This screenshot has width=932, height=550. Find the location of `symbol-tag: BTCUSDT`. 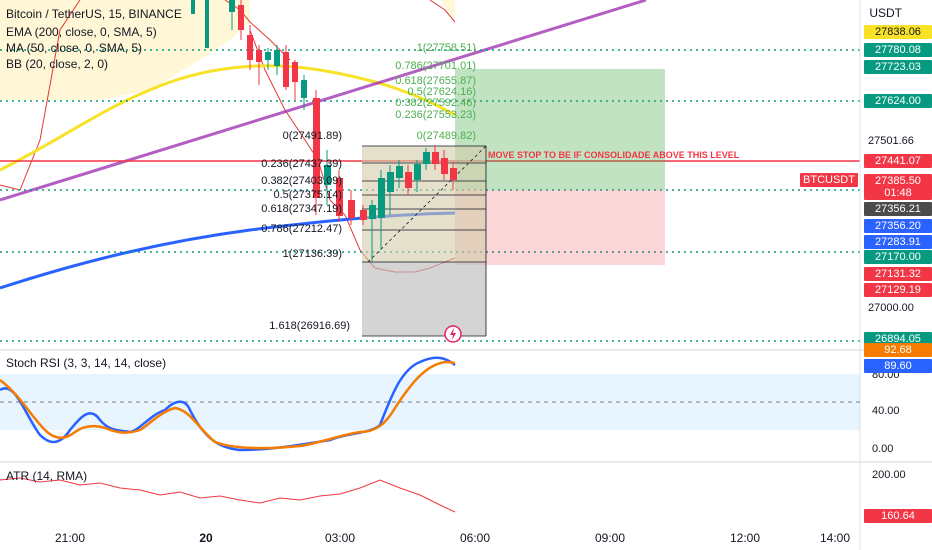

symbol-tag: BTCUSDT is located at coordinates (829, 180).